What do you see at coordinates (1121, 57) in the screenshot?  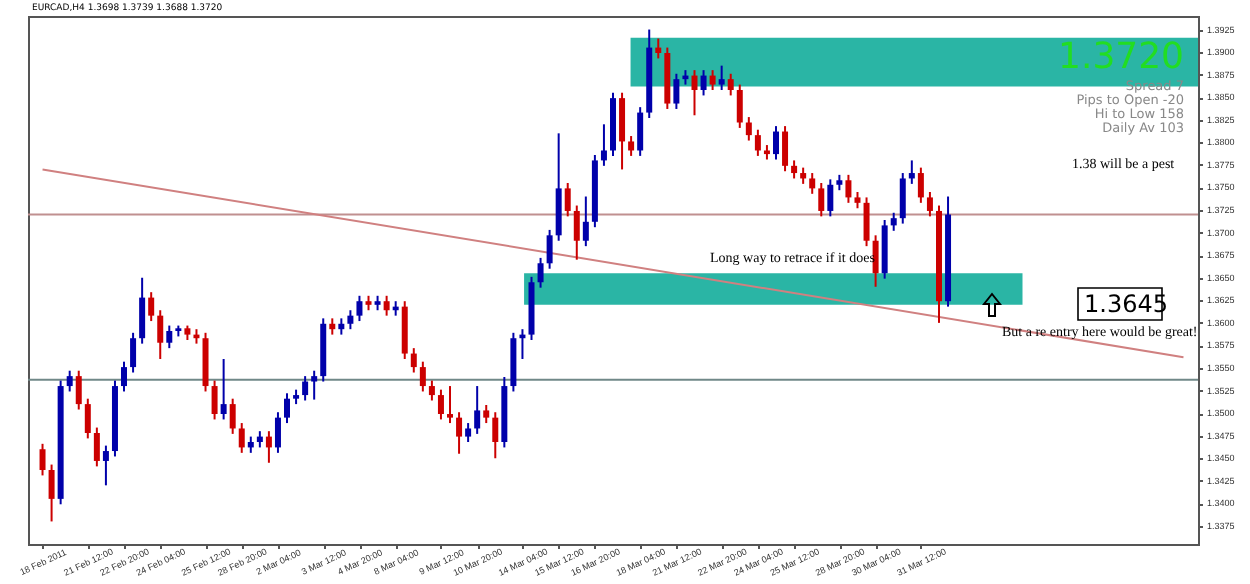 I see `annotation: 1.3720` at bounding box center [1121, 57].